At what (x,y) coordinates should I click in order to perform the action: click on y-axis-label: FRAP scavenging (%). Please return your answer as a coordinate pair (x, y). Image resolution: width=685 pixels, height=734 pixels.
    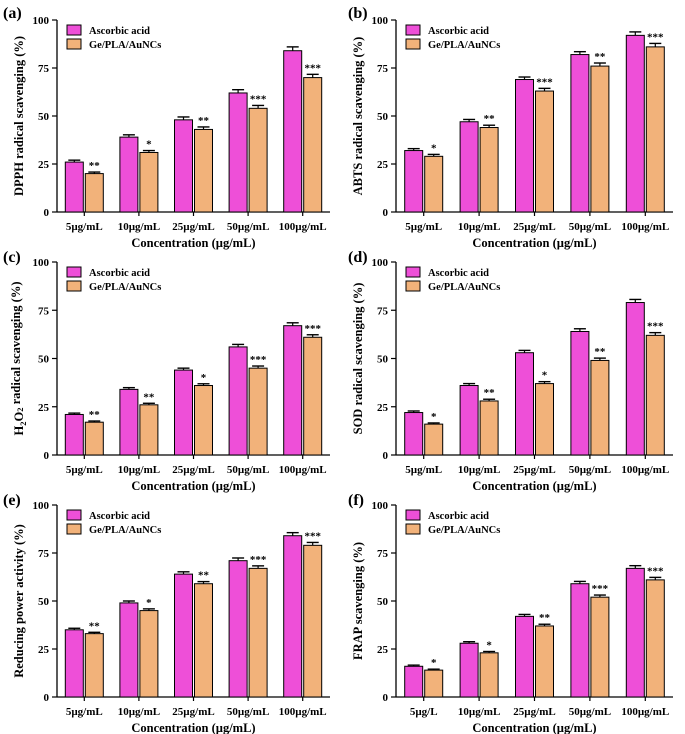
    Looking at the image, I should click on (358, 601).